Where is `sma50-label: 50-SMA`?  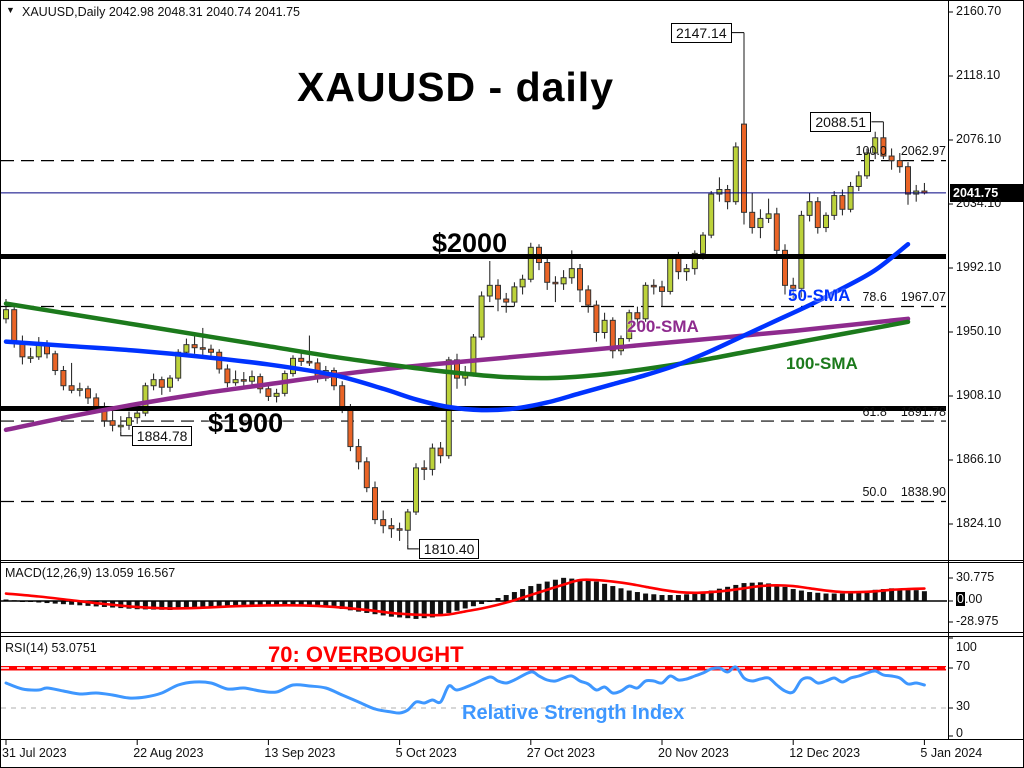 sma50-label: 50-SMA is located at coordinates (819, 295).